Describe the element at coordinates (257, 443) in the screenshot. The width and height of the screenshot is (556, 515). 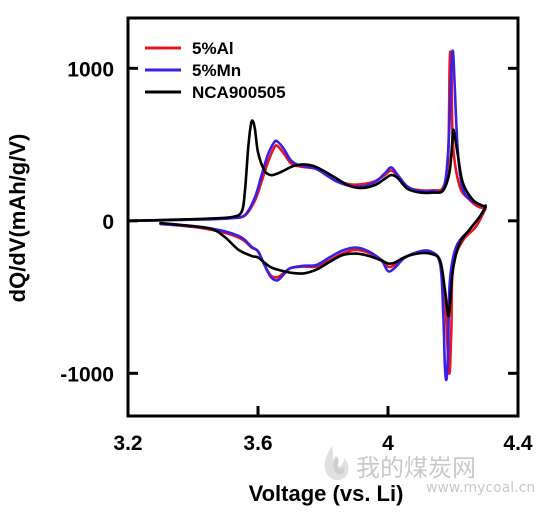
I see `x-tick-label: 3.6` at that location.